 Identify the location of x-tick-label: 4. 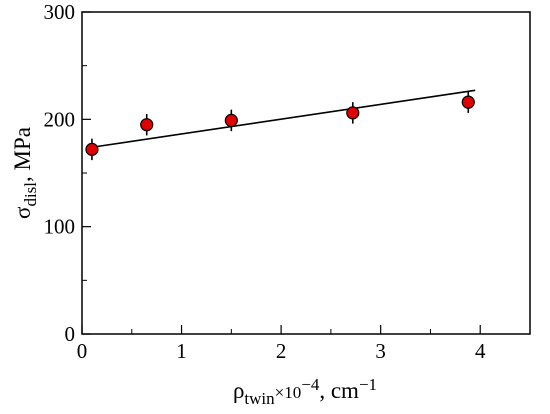
(480, 351).